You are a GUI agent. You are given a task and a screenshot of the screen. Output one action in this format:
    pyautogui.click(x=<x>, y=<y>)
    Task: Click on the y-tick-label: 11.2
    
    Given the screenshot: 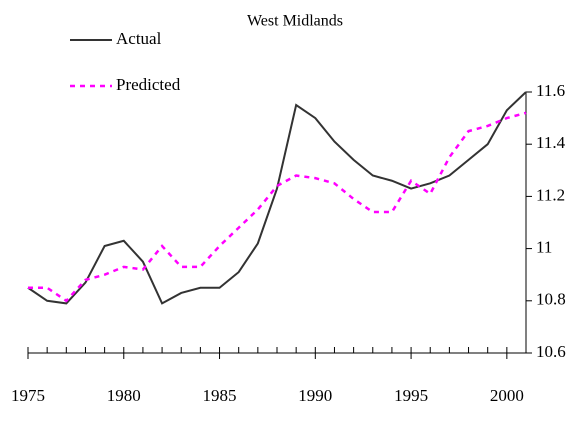 What is the action you would take?
    pyautogui.click(x=550, y=194)
    